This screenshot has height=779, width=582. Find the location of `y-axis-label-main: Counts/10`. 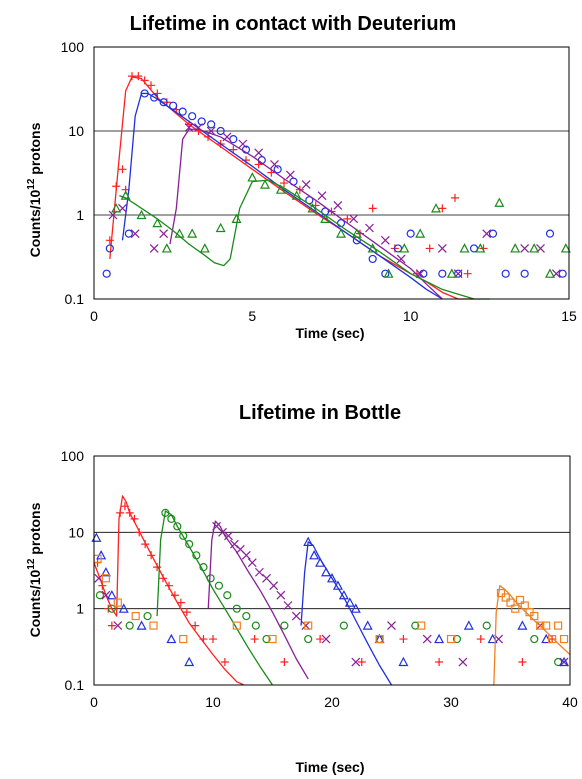

y-axis-label-main: Counts/10 is located at coordinates (35, 604).